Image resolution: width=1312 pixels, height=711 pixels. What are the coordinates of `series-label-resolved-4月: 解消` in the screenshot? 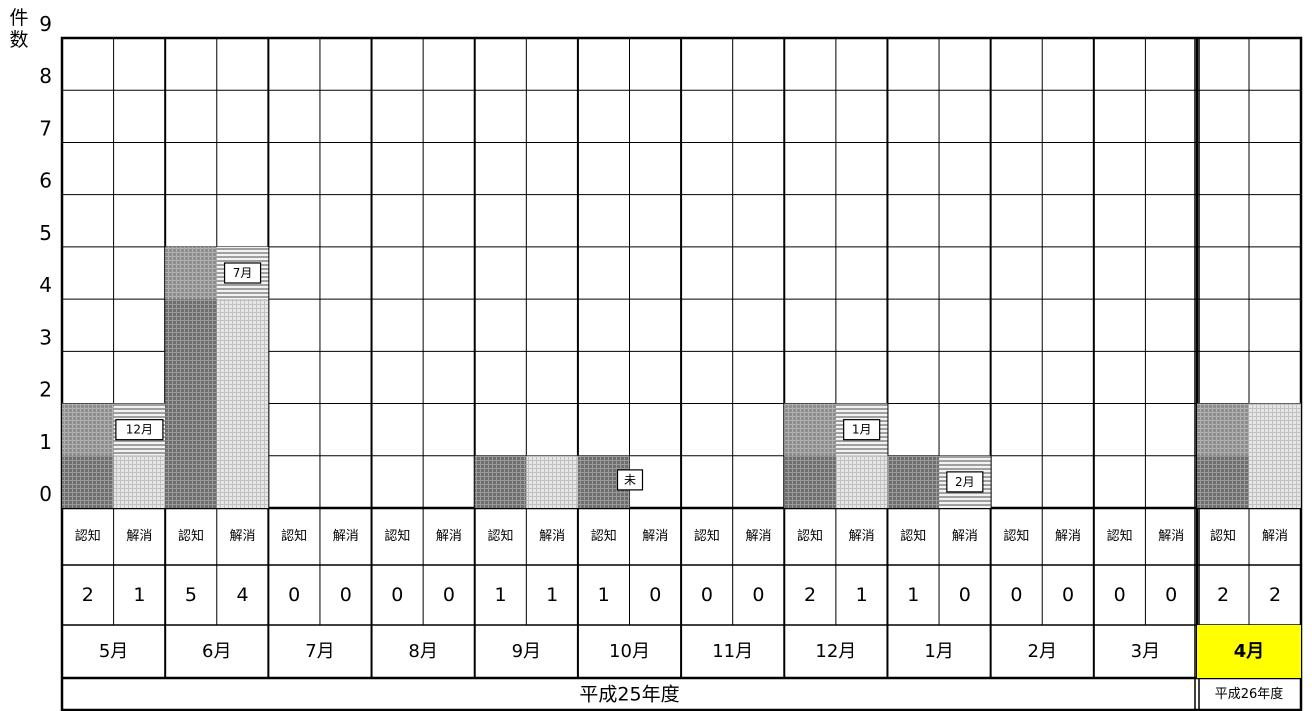 It's located at (1275, 536).